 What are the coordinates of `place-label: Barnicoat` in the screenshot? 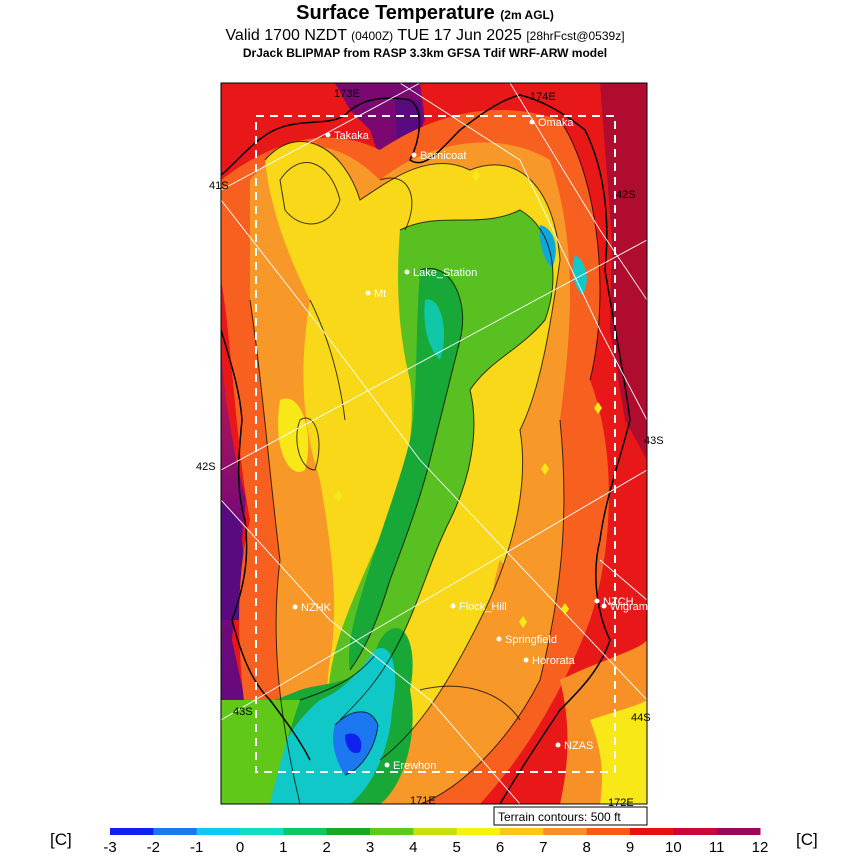 It's located at (443, 156).